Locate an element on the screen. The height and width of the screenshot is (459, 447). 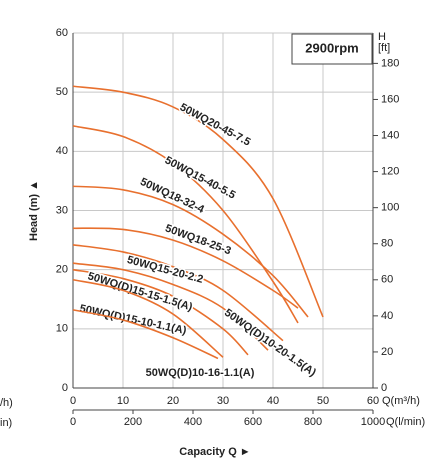
y2-unit-label: H is located at coordinates (382, 37).